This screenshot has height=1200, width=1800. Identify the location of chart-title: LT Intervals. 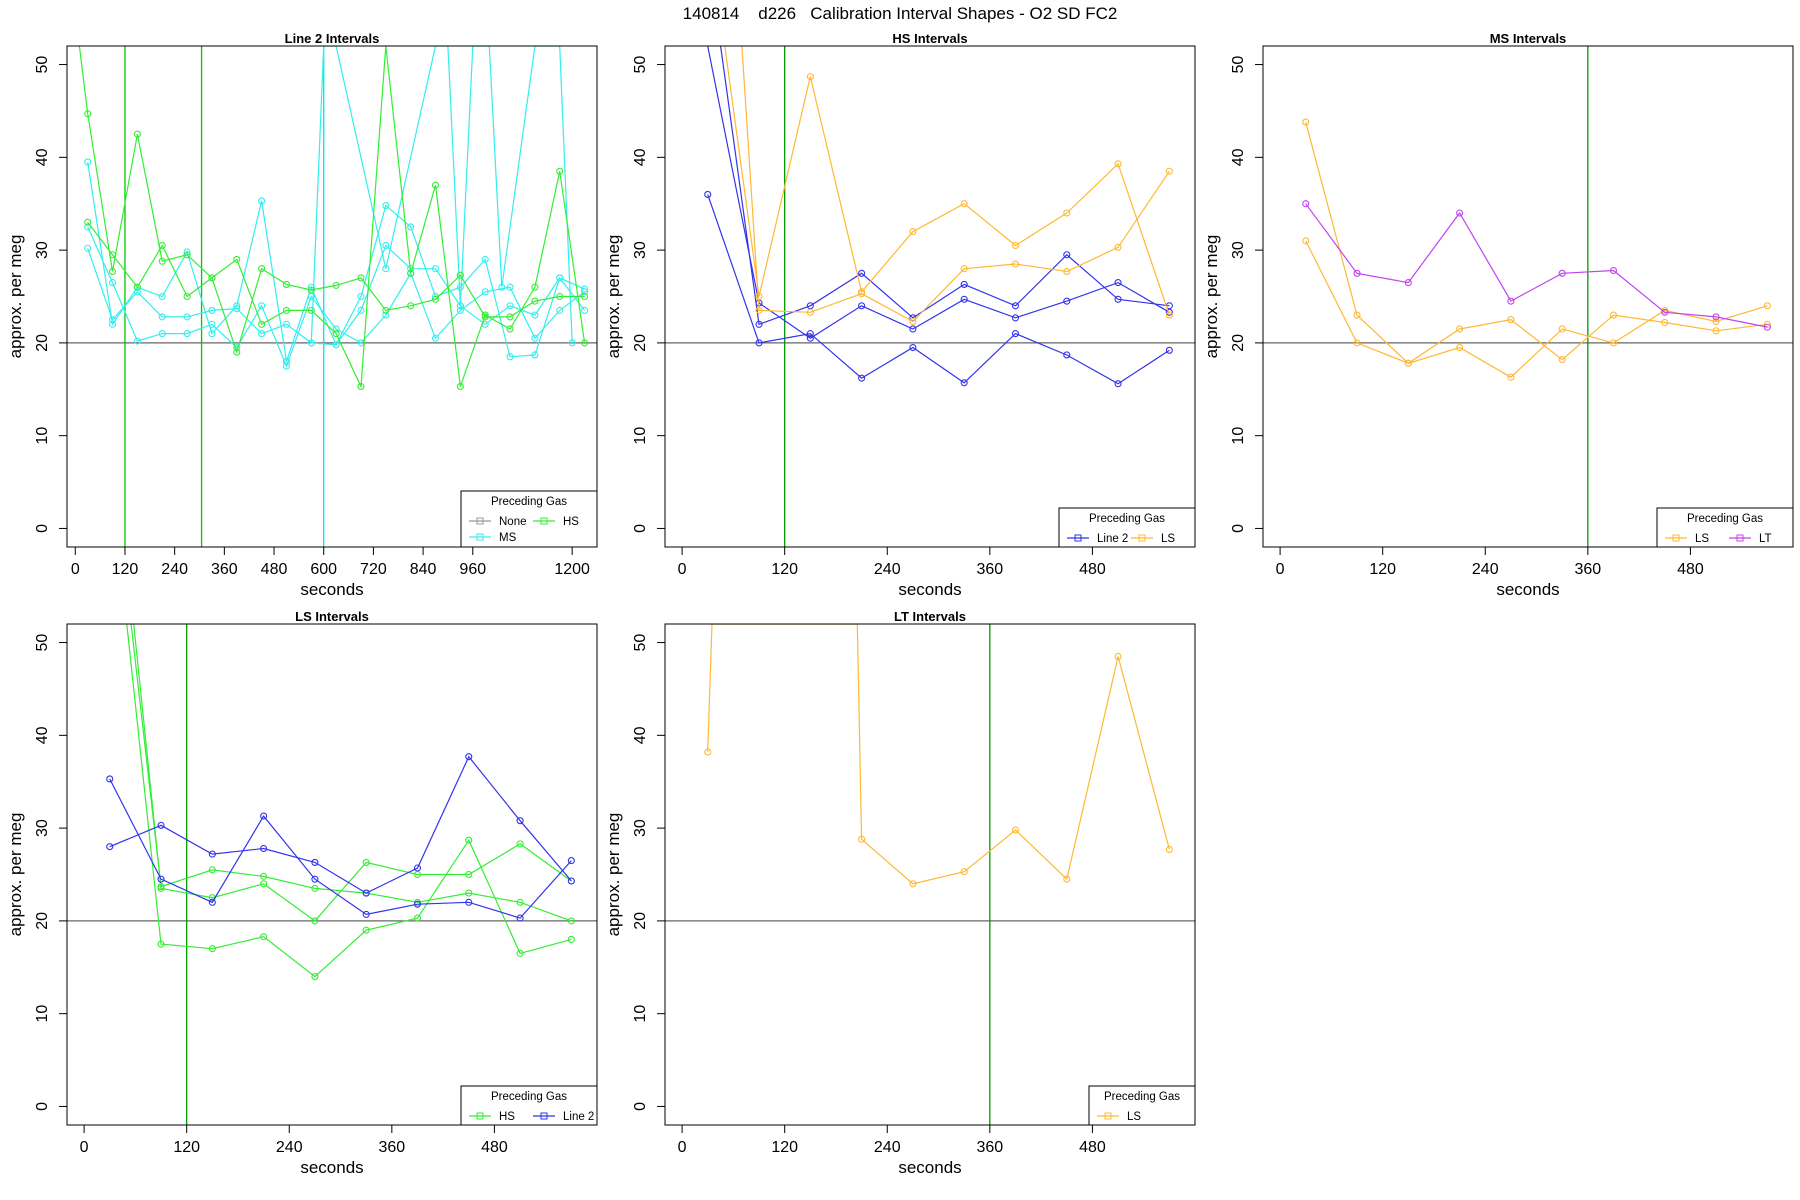
(930, 616).